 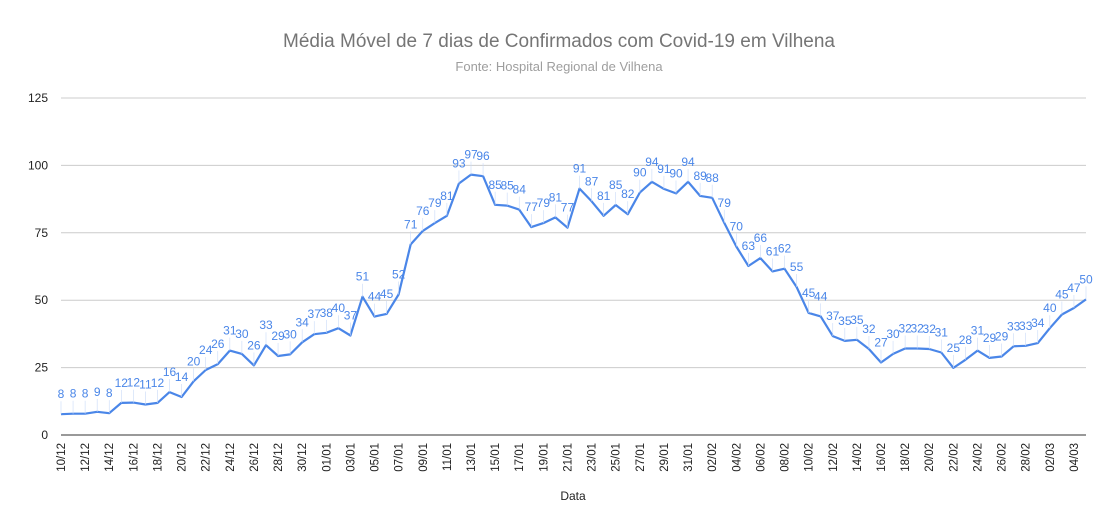 I want to click on data-label: 27, so click(x=881, y=342).